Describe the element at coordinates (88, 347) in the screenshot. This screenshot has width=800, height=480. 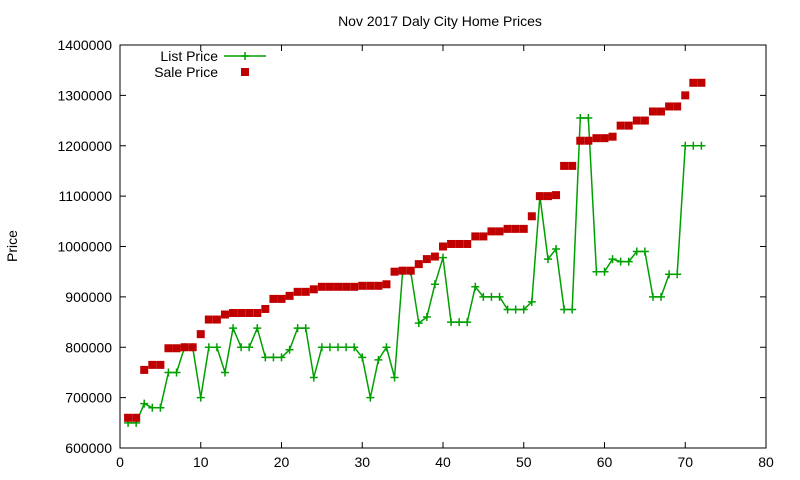
I see `y-tick-label: 800000` at that location.